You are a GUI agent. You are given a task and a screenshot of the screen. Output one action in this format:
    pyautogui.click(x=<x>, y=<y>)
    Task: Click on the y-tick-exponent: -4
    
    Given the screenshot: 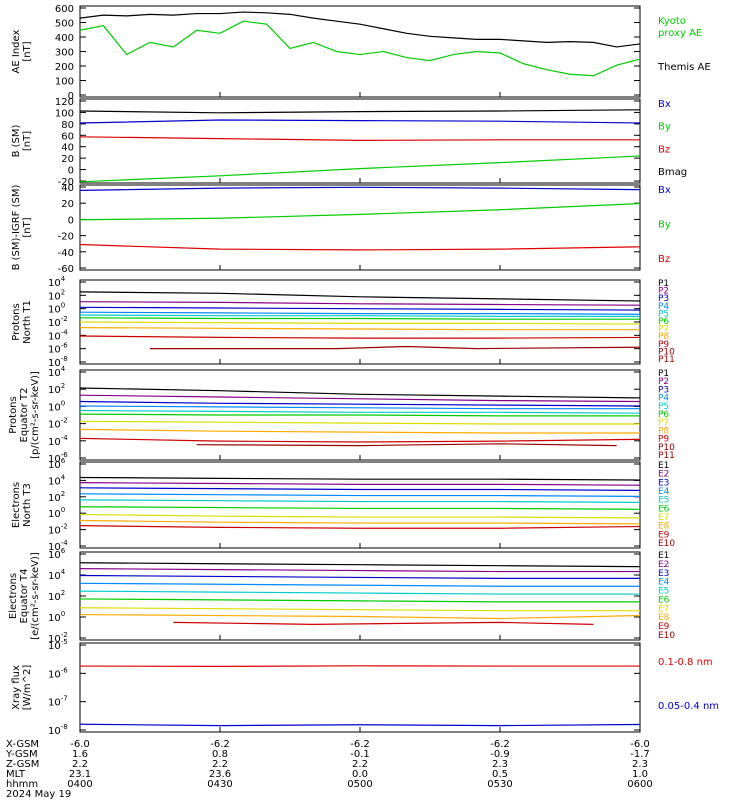 What is the action you would take?
    pyautogui.click(x=65, y=543)
    